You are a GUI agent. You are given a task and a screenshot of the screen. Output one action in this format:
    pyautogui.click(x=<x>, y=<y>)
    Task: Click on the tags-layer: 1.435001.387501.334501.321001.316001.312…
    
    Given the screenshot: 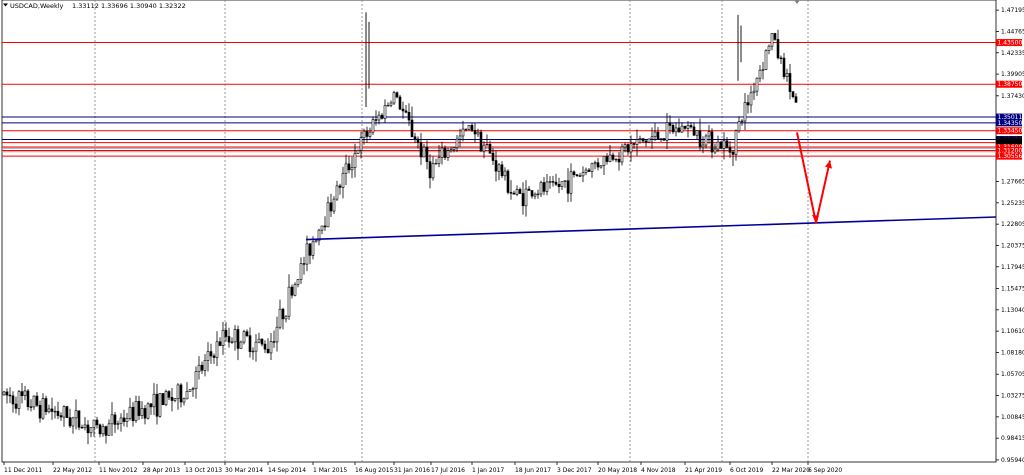 What is the action you would take?
    pyautogui.click(x=1009, y=99)
    